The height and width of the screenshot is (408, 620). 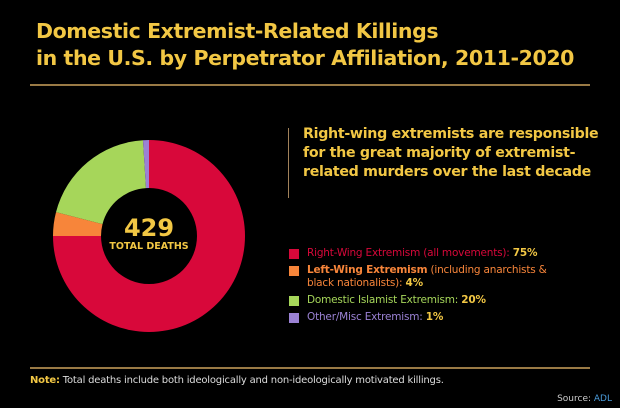 What do you see at coordinates (575, 399) in the screenshot?
I see `source-label: Source:` at bounding box center [575, 399].